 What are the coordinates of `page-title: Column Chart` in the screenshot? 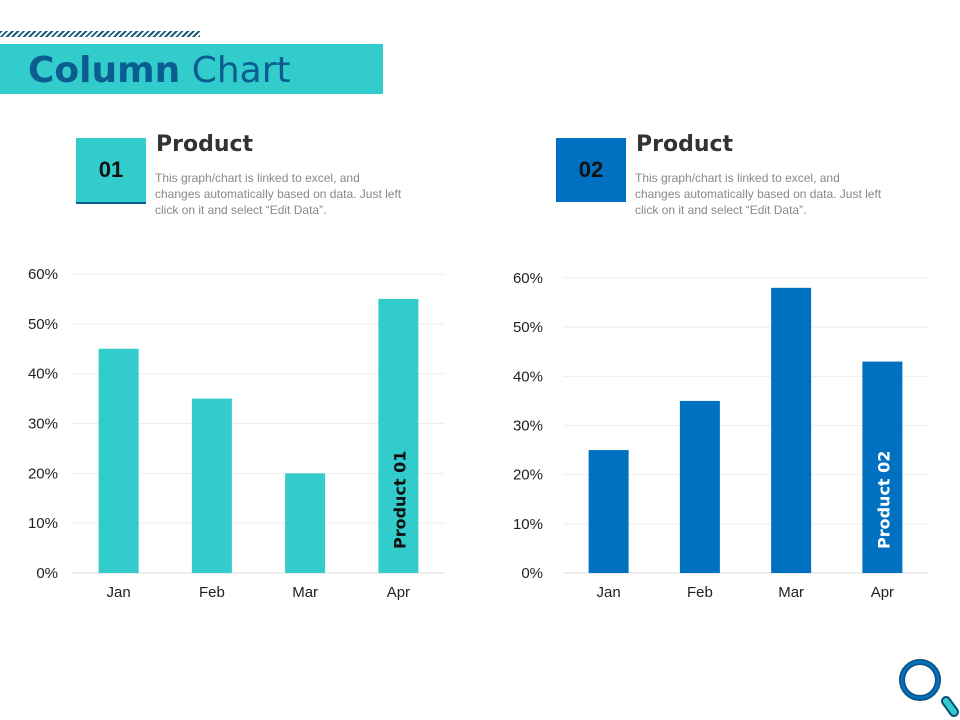 It's located at (159, 70).